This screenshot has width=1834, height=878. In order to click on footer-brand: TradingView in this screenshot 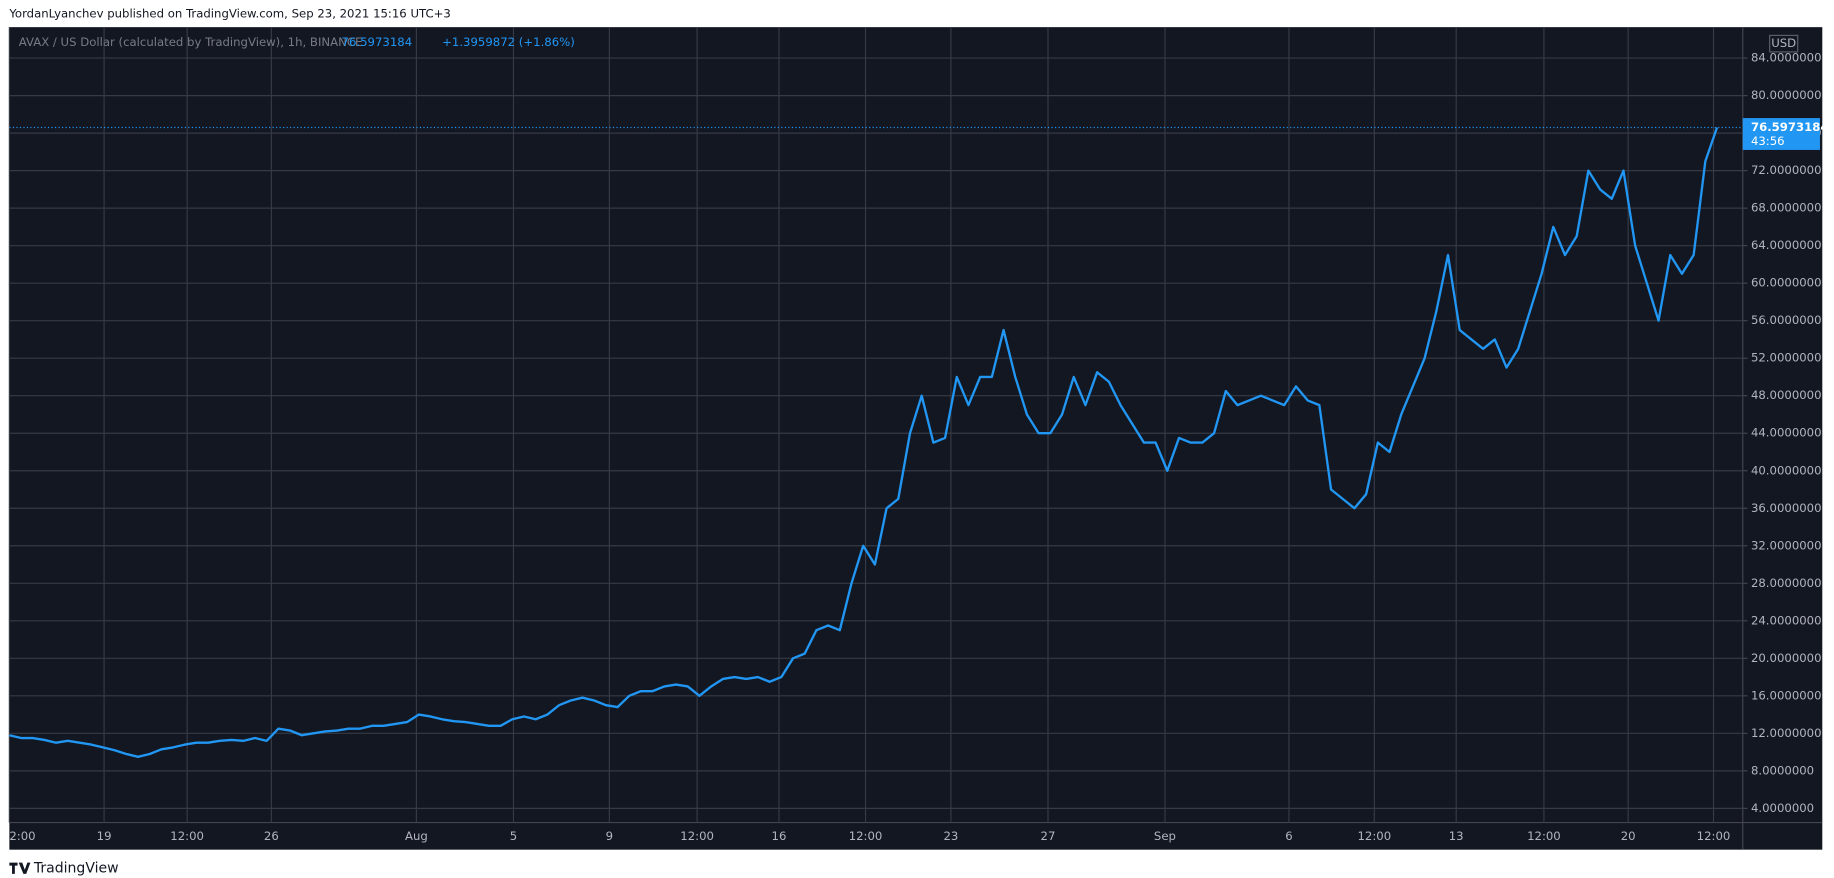, I will do `click(76, 869)`.